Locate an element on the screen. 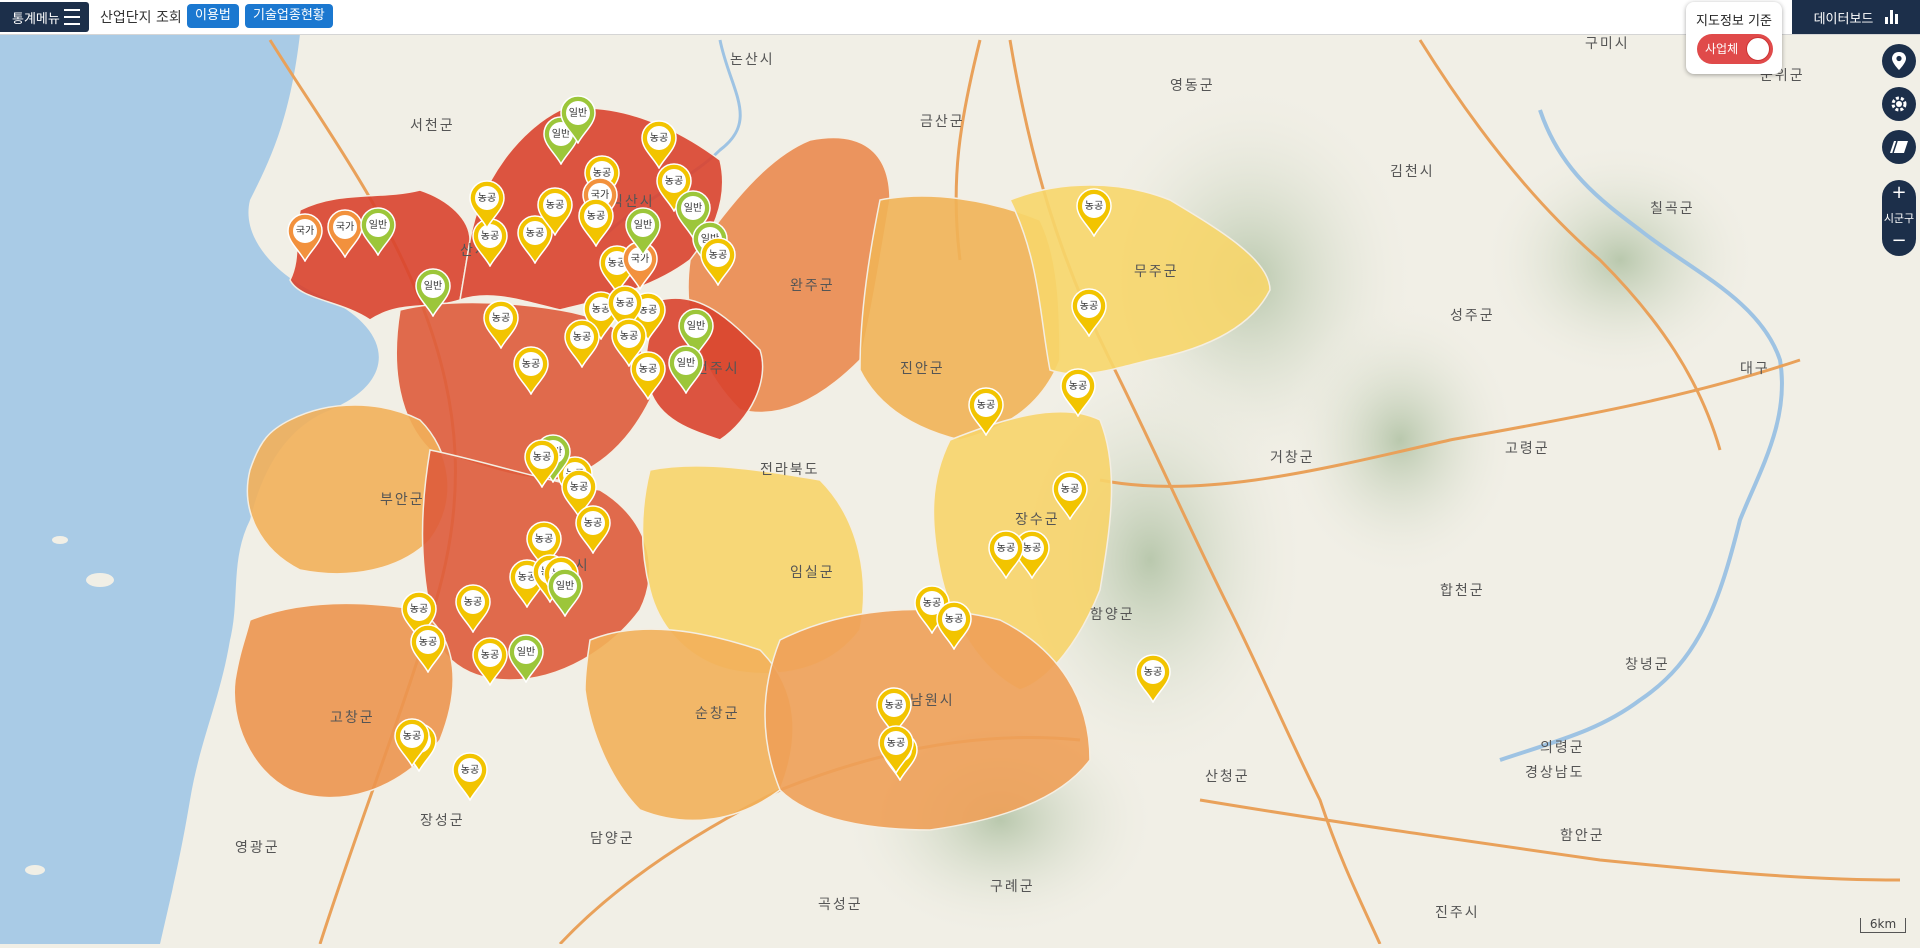 Image resolution: width=1920 pixels, height=948 pixels. usage-guide-button: 이용법 is located at coordinates (213, 16).